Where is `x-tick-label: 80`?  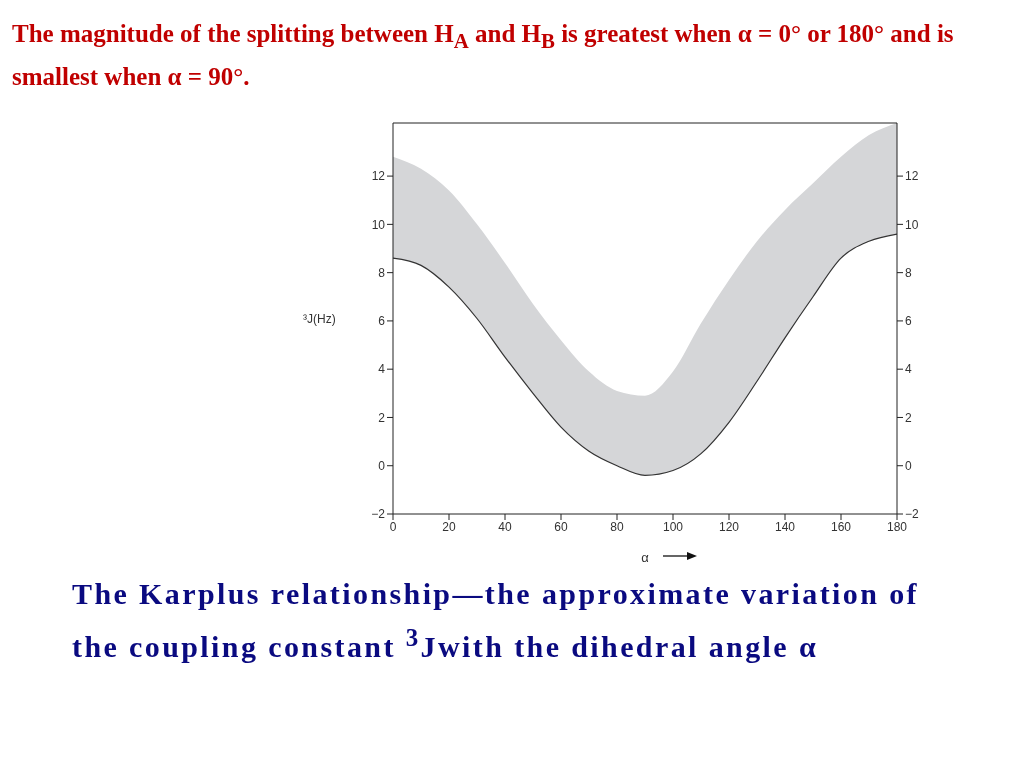 x-tick-label: 80 is located at coordinates (617, 526).